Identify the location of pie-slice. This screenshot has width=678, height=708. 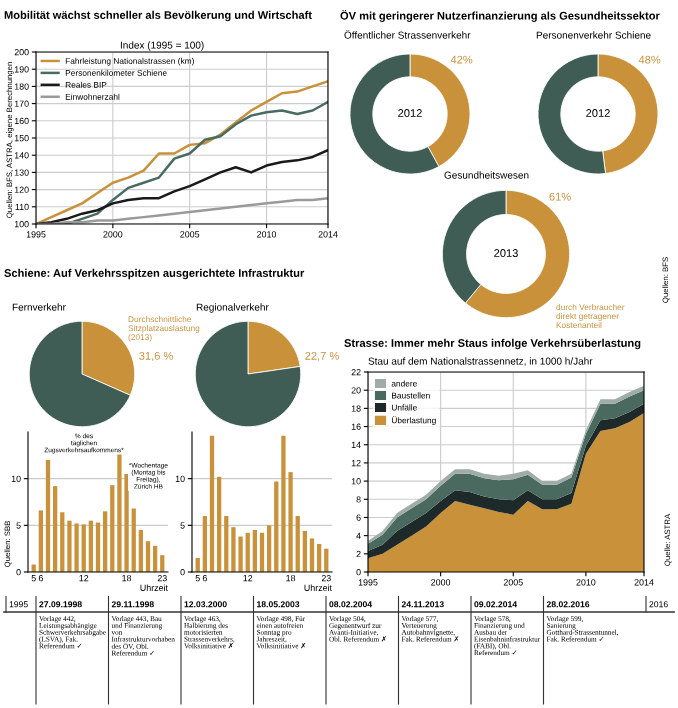
(79, 374).